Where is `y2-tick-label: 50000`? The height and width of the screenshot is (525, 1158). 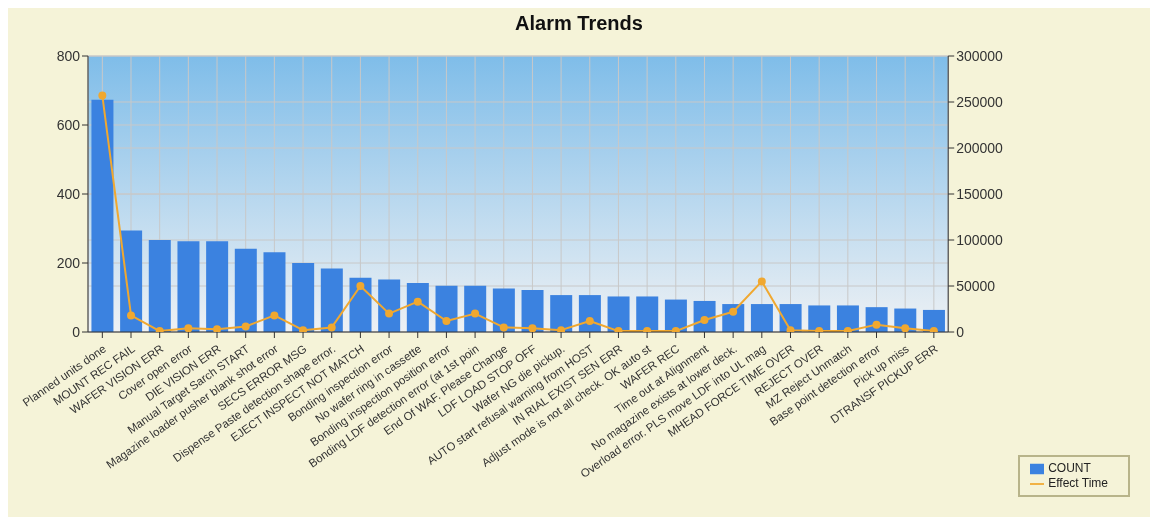
y2-tick-label: 50000 is located at coordinates (976, 285).